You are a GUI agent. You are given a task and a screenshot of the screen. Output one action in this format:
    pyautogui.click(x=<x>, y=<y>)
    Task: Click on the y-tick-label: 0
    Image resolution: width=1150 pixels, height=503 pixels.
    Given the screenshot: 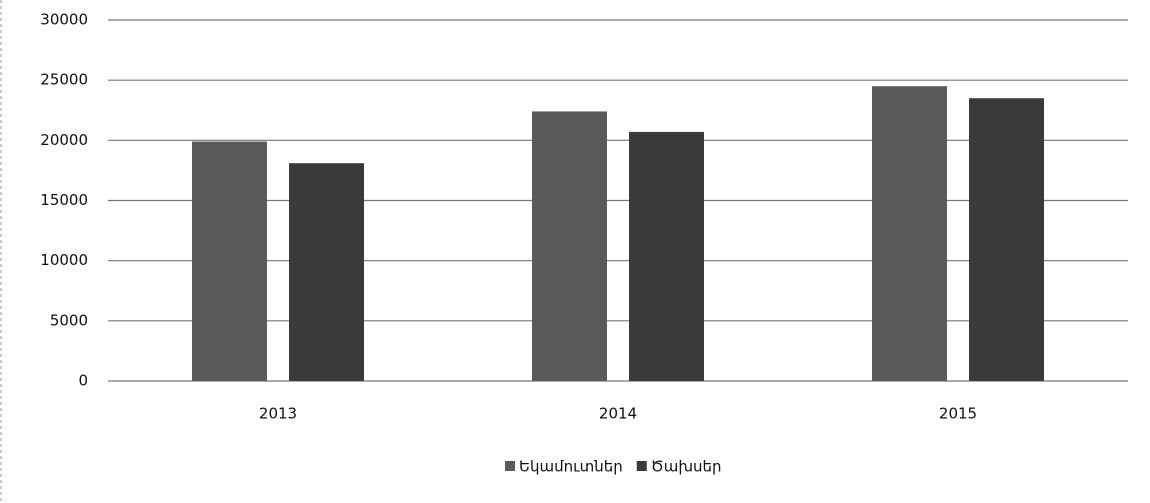 What is the action you would take?
    pyautogui.click(x=83, y=381)
    